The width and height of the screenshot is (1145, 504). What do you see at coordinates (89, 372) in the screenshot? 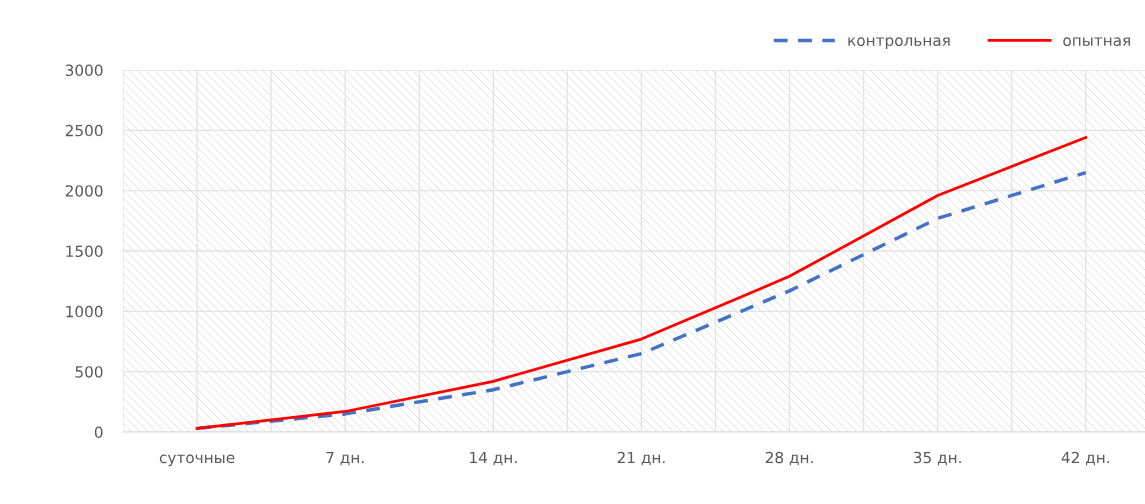
I see `y-tick-label: 500` at bounding box center [89, 372].